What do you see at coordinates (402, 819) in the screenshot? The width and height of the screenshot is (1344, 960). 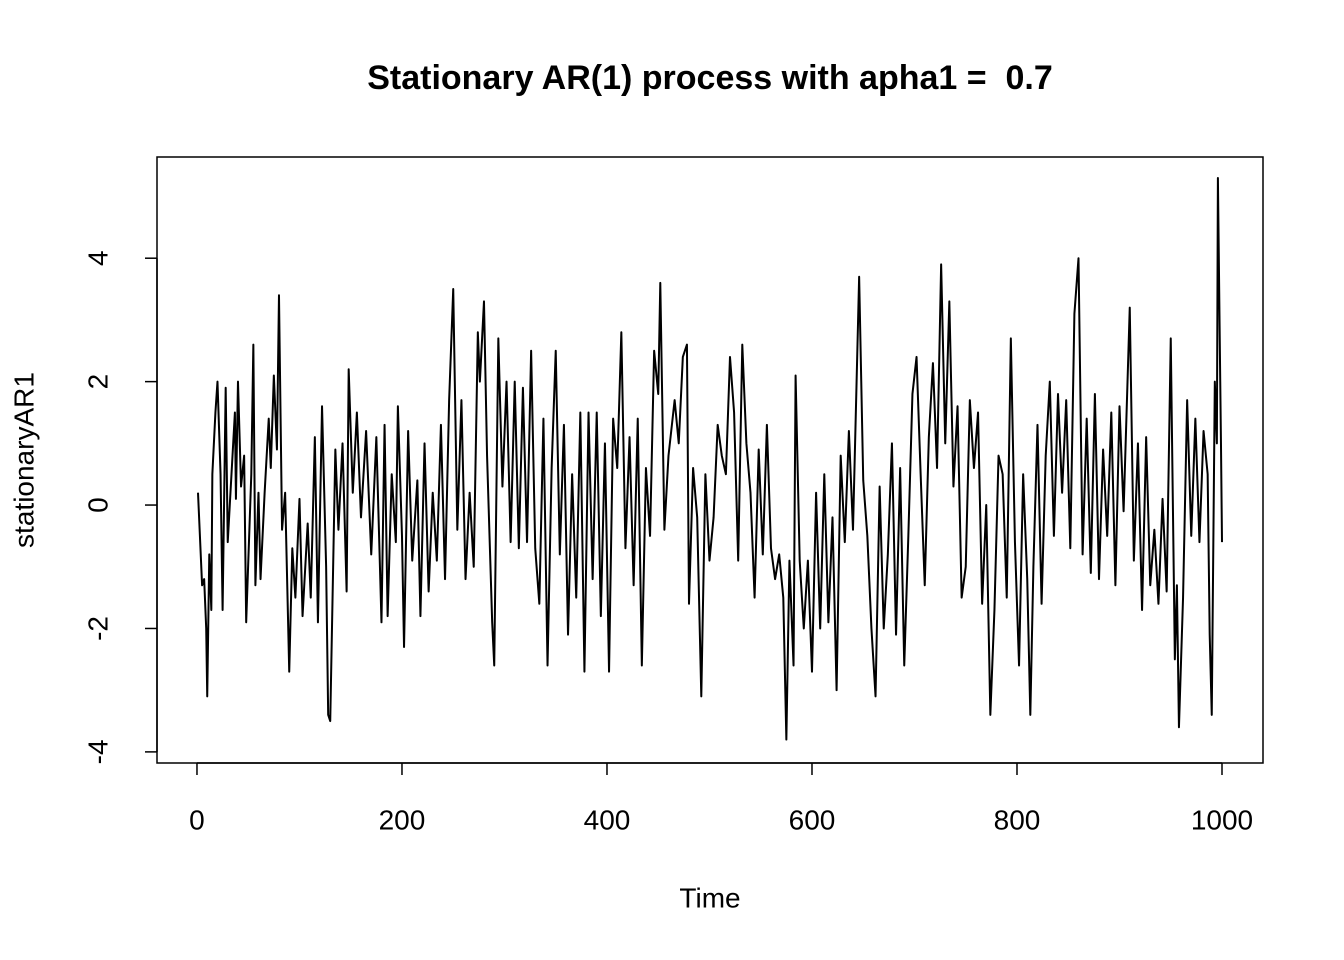 I see `x-tick-label: 200` at bounding box center [402, 819].